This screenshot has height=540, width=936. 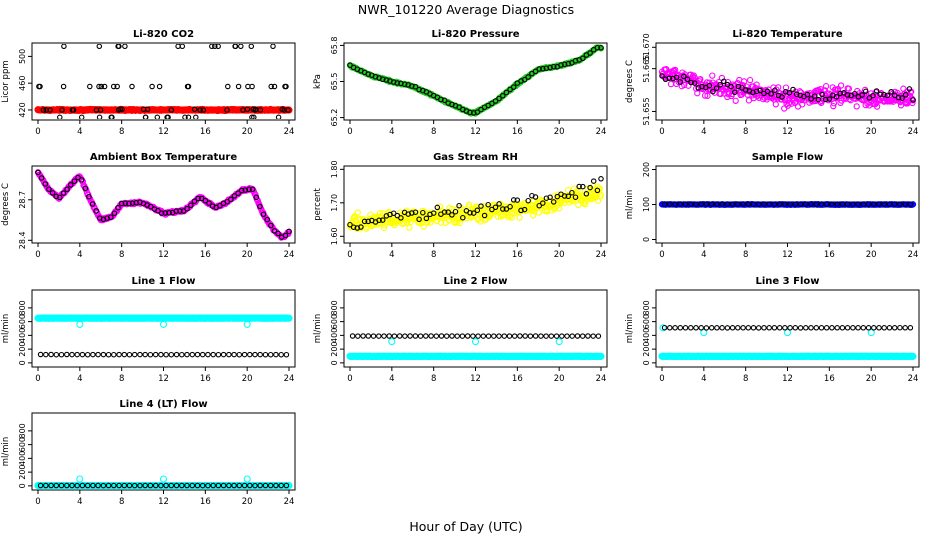 What do you see at coordinates (475, 207) in the screenshot?
I see `series-dense` at bounding box center [475, 207].